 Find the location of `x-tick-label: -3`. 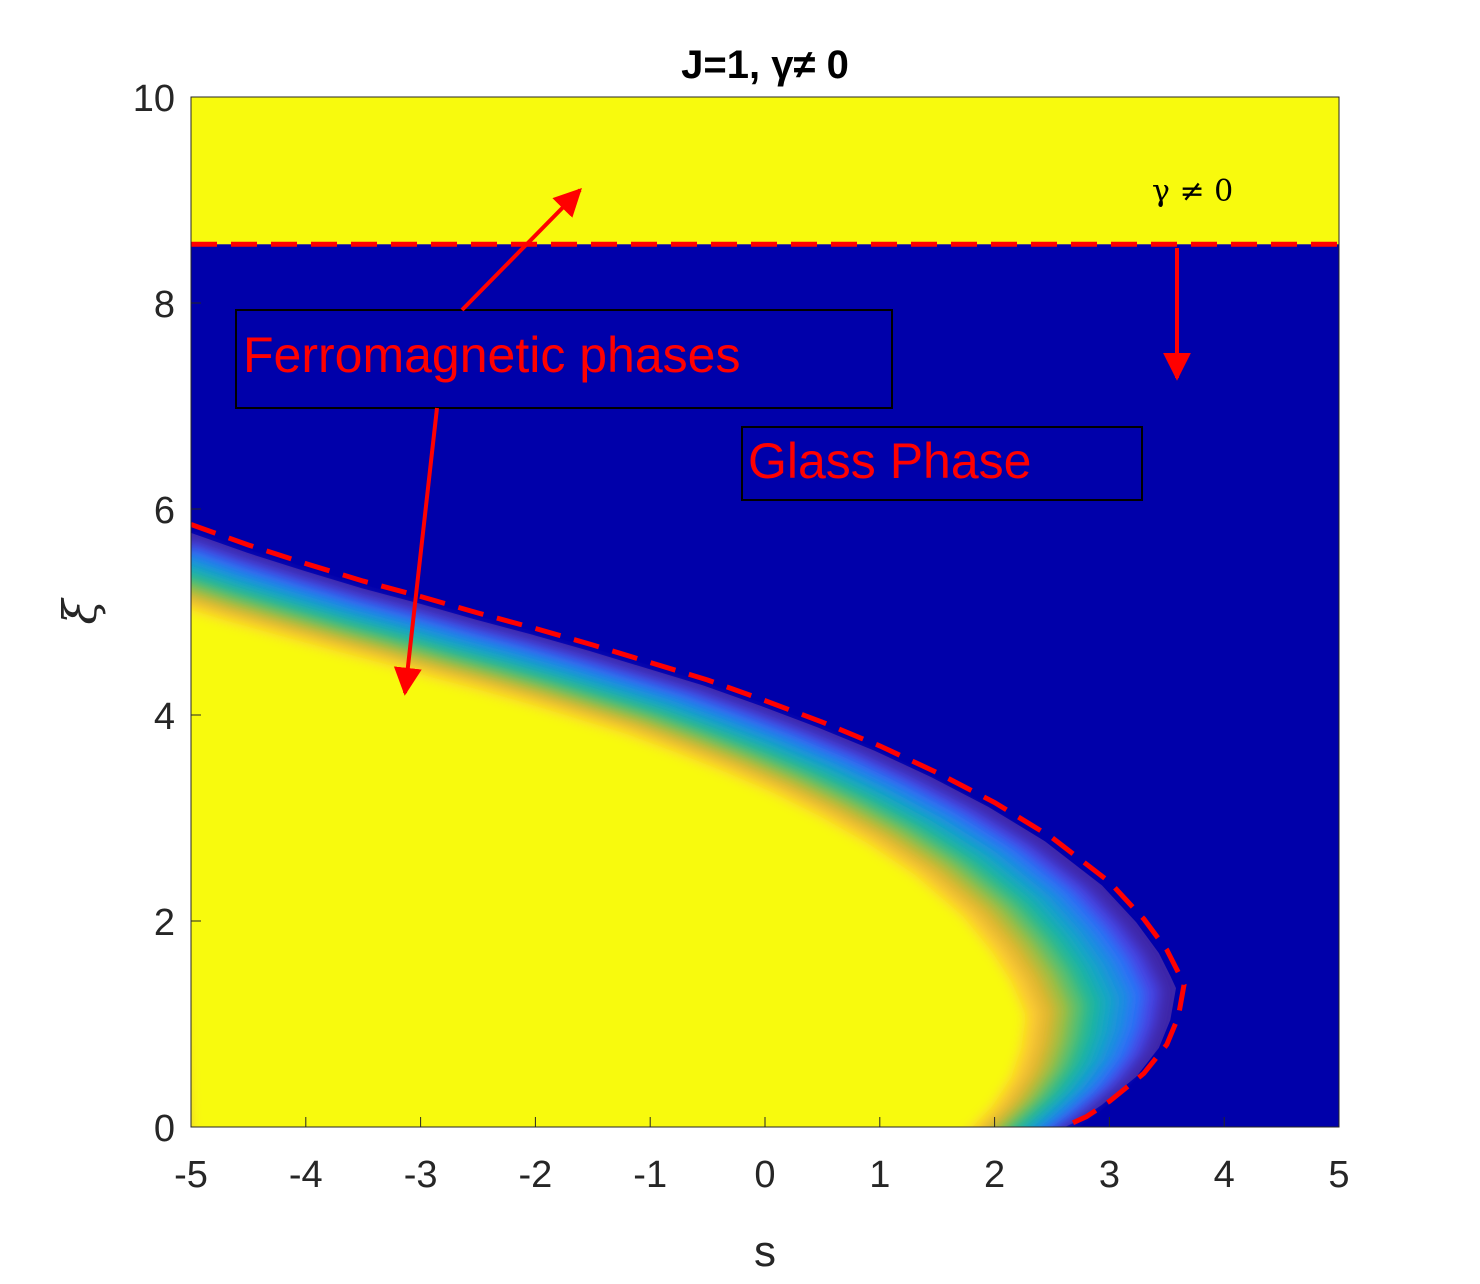

x-tick-label: -3 is located at coordinates (421, 1175).